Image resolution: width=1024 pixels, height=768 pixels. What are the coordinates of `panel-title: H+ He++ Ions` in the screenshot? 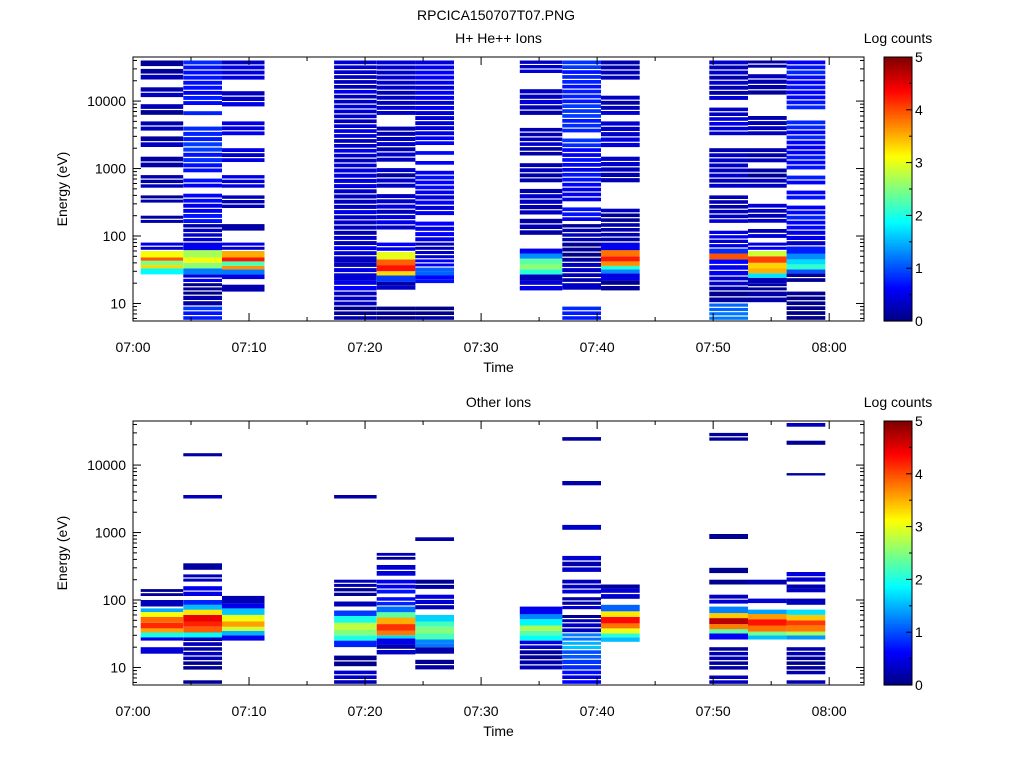 It's located at (498, 38).